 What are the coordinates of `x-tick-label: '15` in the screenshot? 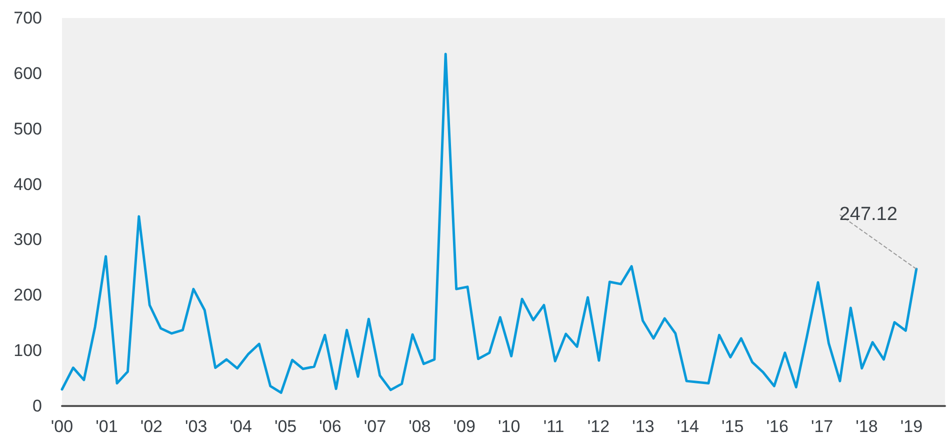 It's located at (733, 426).